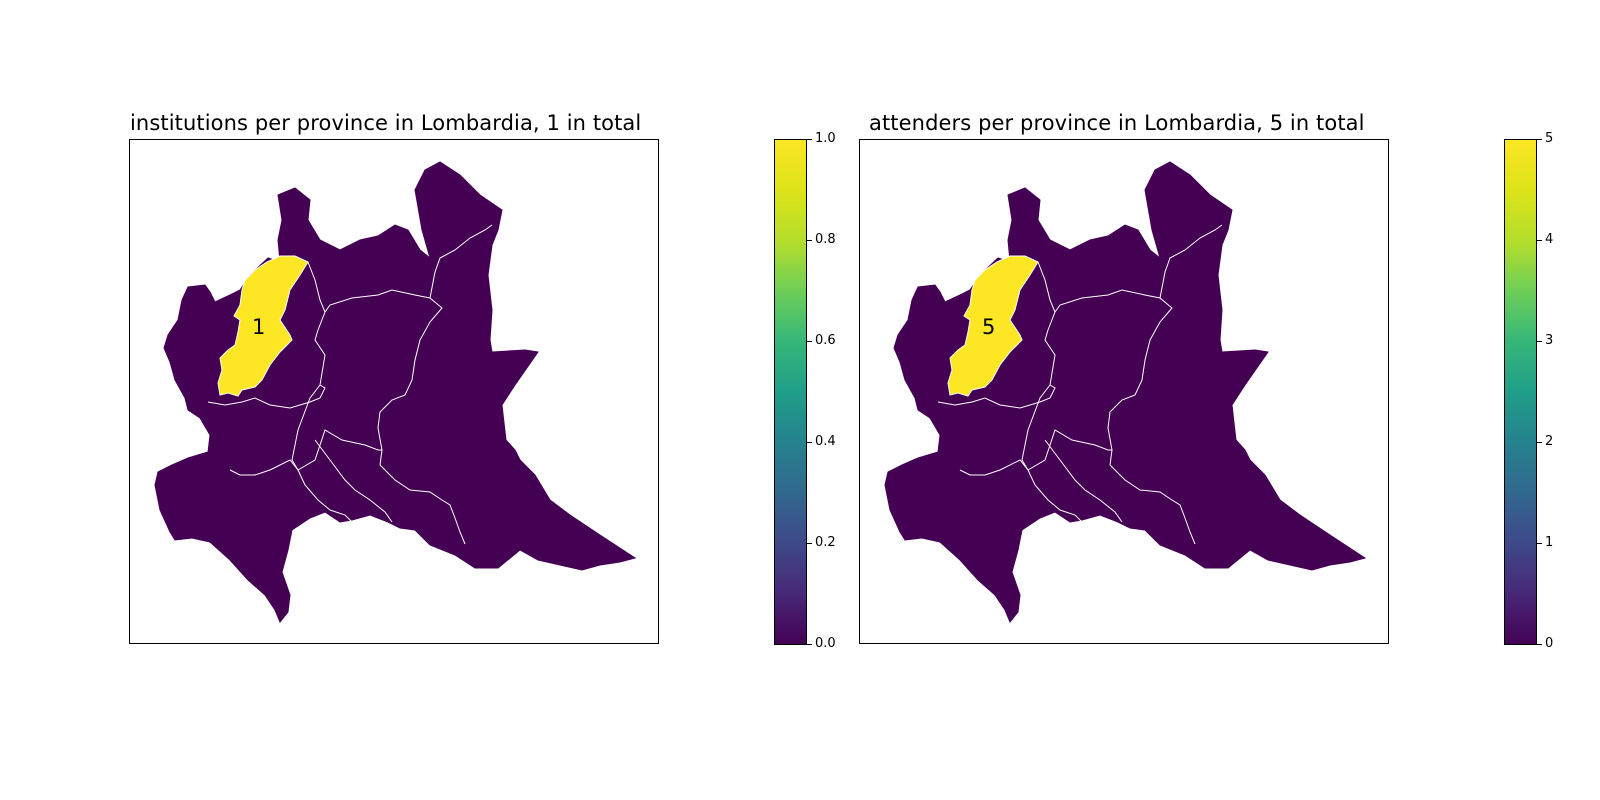 The image size is (1600, 800). What do you see at coordinates (1549, 239) in the screenshot?
I see `colorbar-tick-label: 4` at bounding box center [1549, 239].